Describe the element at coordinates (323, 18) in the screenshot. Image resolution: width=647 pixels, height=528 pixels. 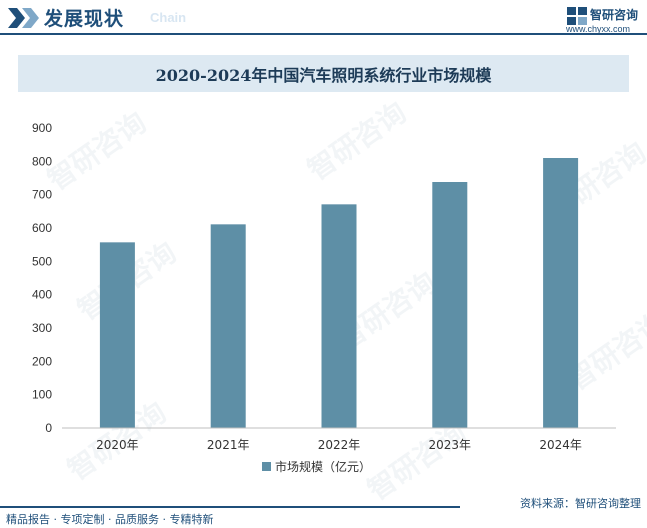
I see `page-header: 发展现状 Chain 智研咨询 www.chyxx.com` at that location.